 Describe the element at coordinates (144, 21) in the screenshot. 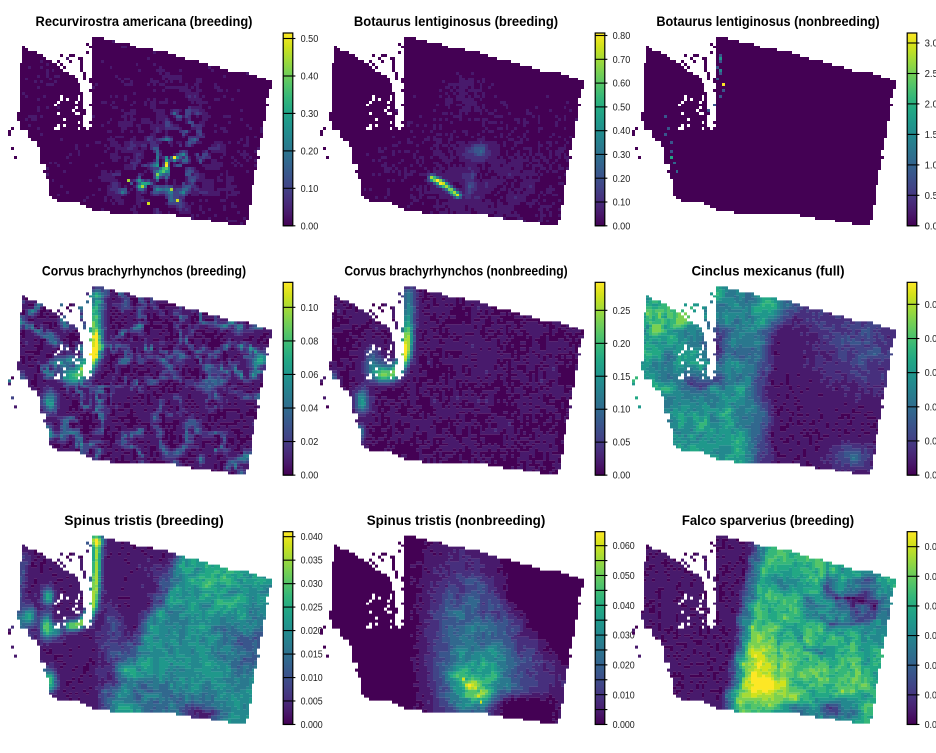

I see `svg-text:Recurvirostra americana (breed: Recurvirostra americana (breeding)` at that location.